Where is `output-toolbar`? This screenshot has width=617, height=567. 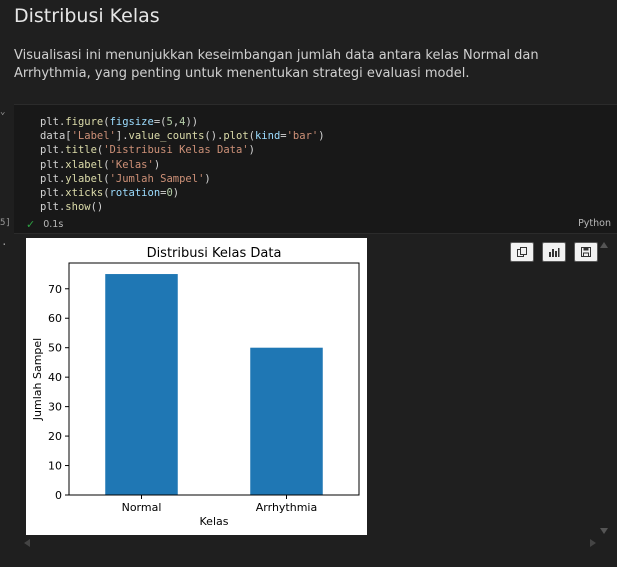 output-toolbar is located at coordinates (554, 252).